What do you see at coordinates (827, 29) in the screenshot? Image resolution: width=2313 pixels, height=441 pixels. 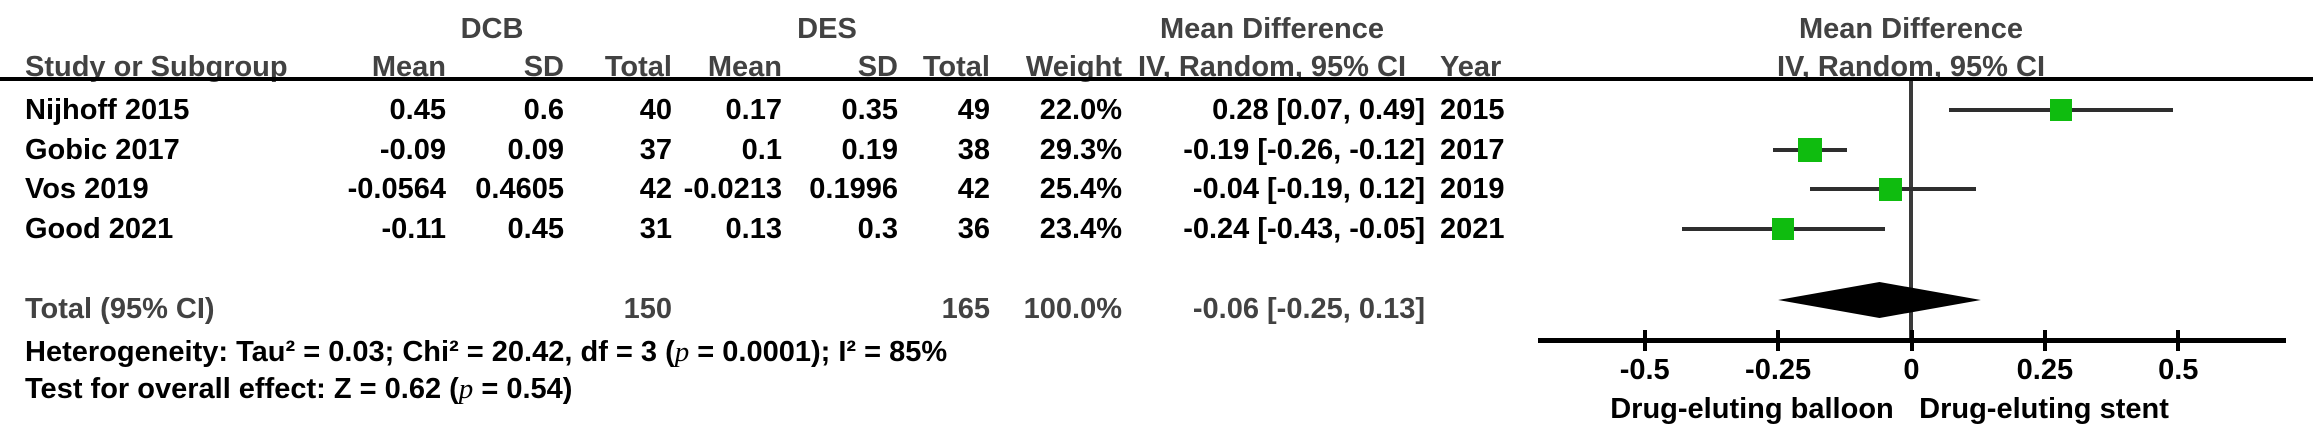 I see `group-header-des: DES` at bounding box center [827, 29].